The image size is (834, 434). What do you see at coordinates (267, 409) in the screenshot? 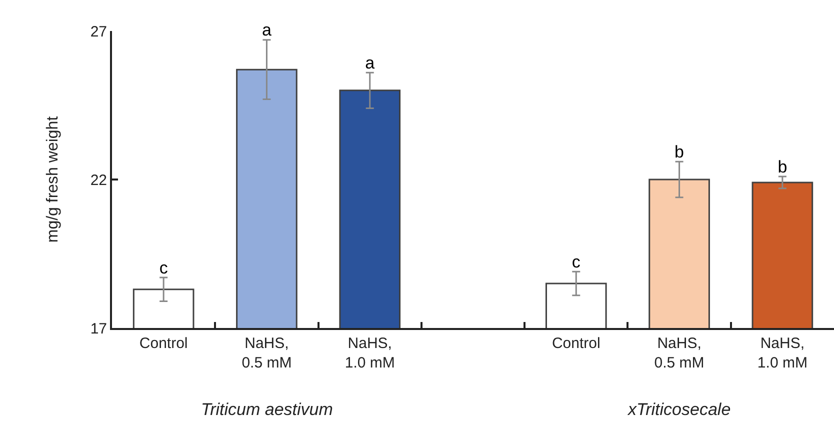
I see `text: Triticum aestivum` at bounding box center [267, 409].